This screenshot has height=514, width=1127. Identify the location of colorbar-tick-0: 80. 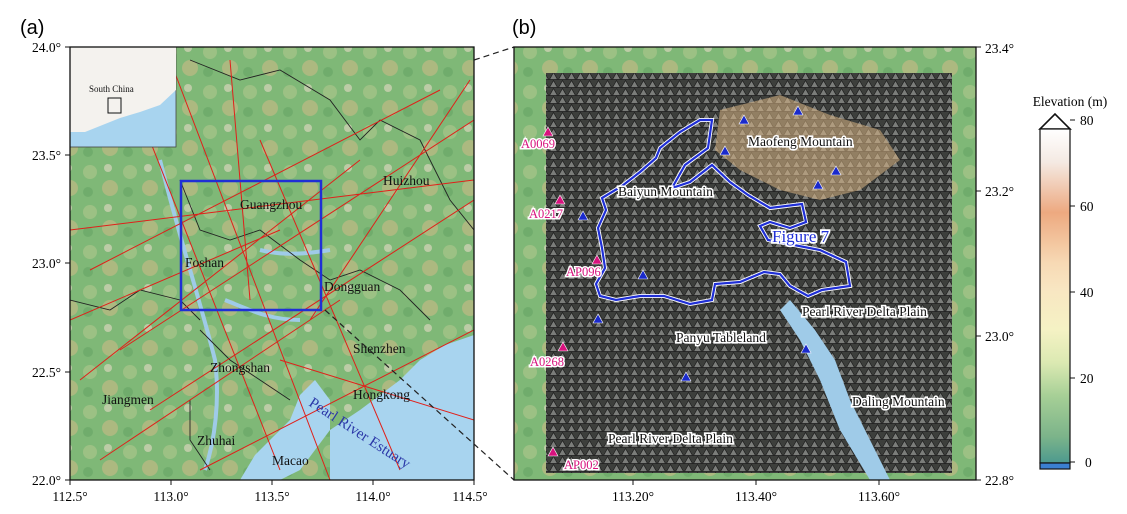
(1087, 120).